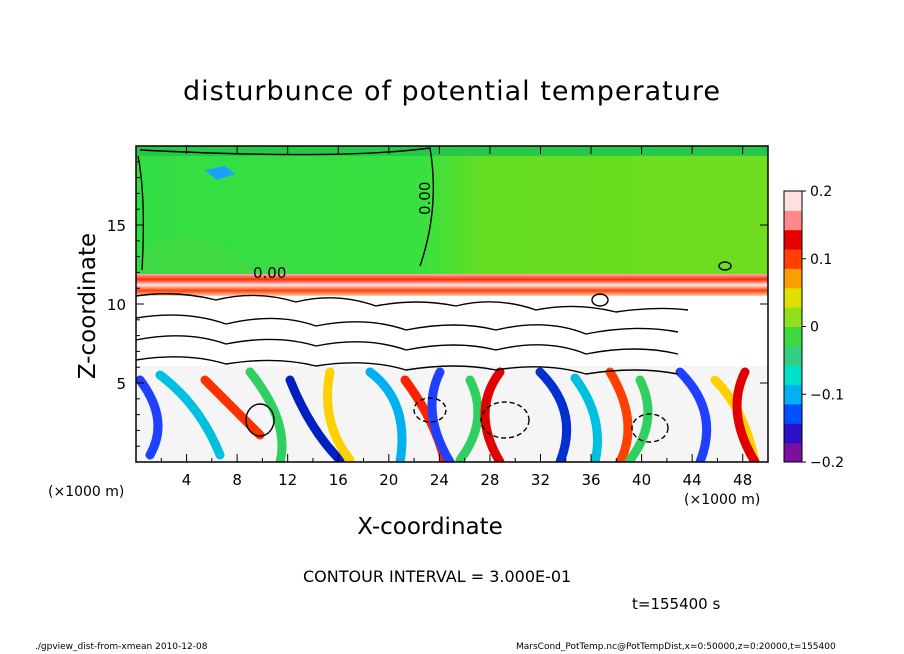 The width and height of the screenshot is (904, 654). Describe the element at coordinates (540, 480) in the screenshot. I see `x-tick-label: 32` at that location.